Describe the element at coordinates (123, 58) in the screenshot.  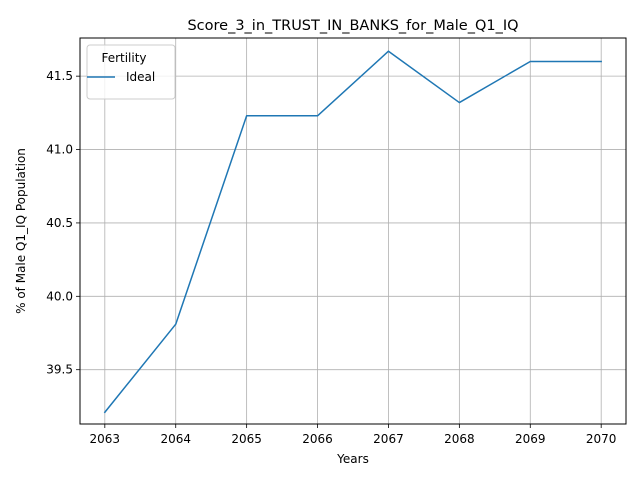
I see `legend-title: Fertility` at that location.